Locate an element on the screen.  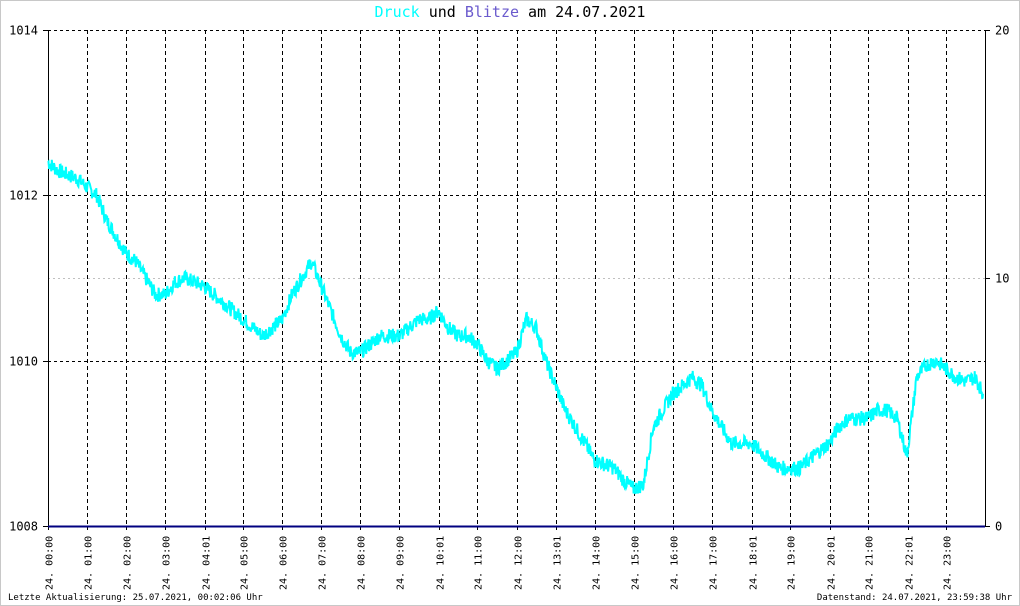
y-left-tick-label: 1010 is located at coordinates (23, 362).